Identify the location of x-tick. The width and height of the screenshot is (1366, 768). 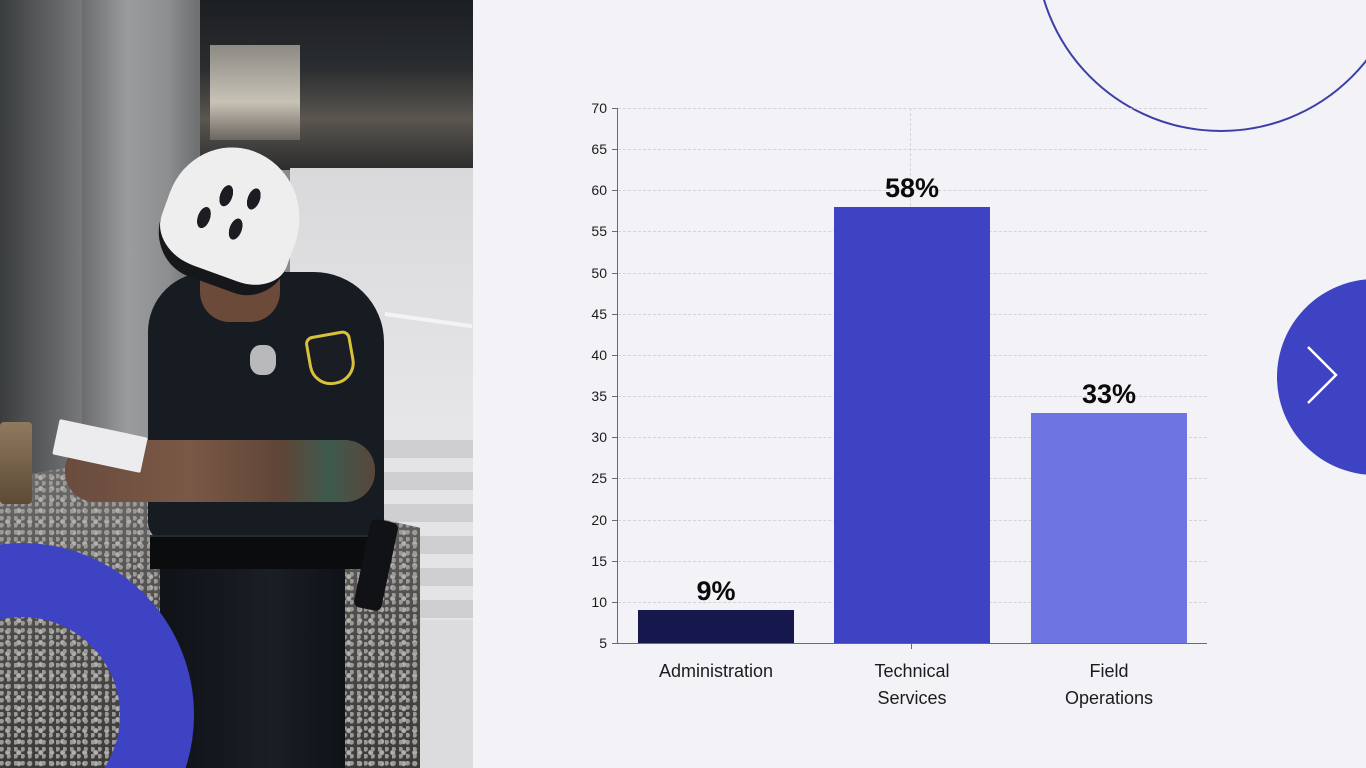
(911, 646).